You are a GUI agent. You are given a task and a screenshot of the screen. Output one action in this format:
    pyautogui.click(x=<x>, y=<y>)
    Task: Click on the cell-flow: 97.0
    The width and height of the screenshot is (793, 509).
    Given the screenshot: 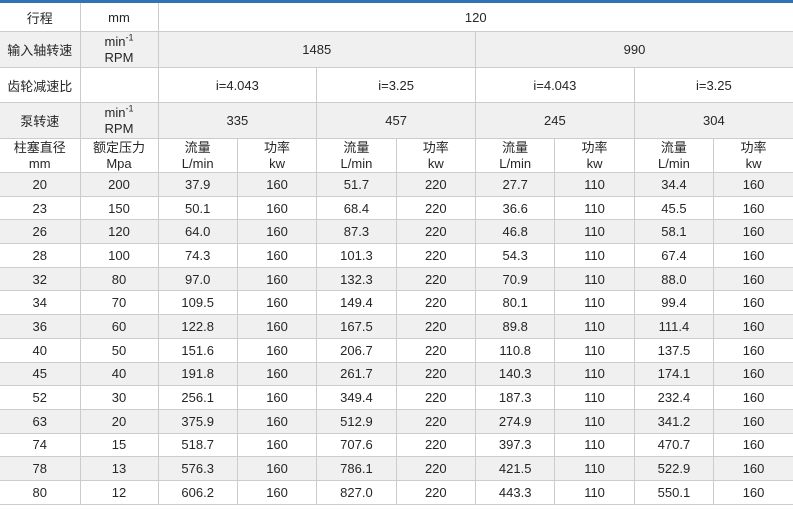 What is the action you would take?
    pyautogui.click(x=197, y=279)
    